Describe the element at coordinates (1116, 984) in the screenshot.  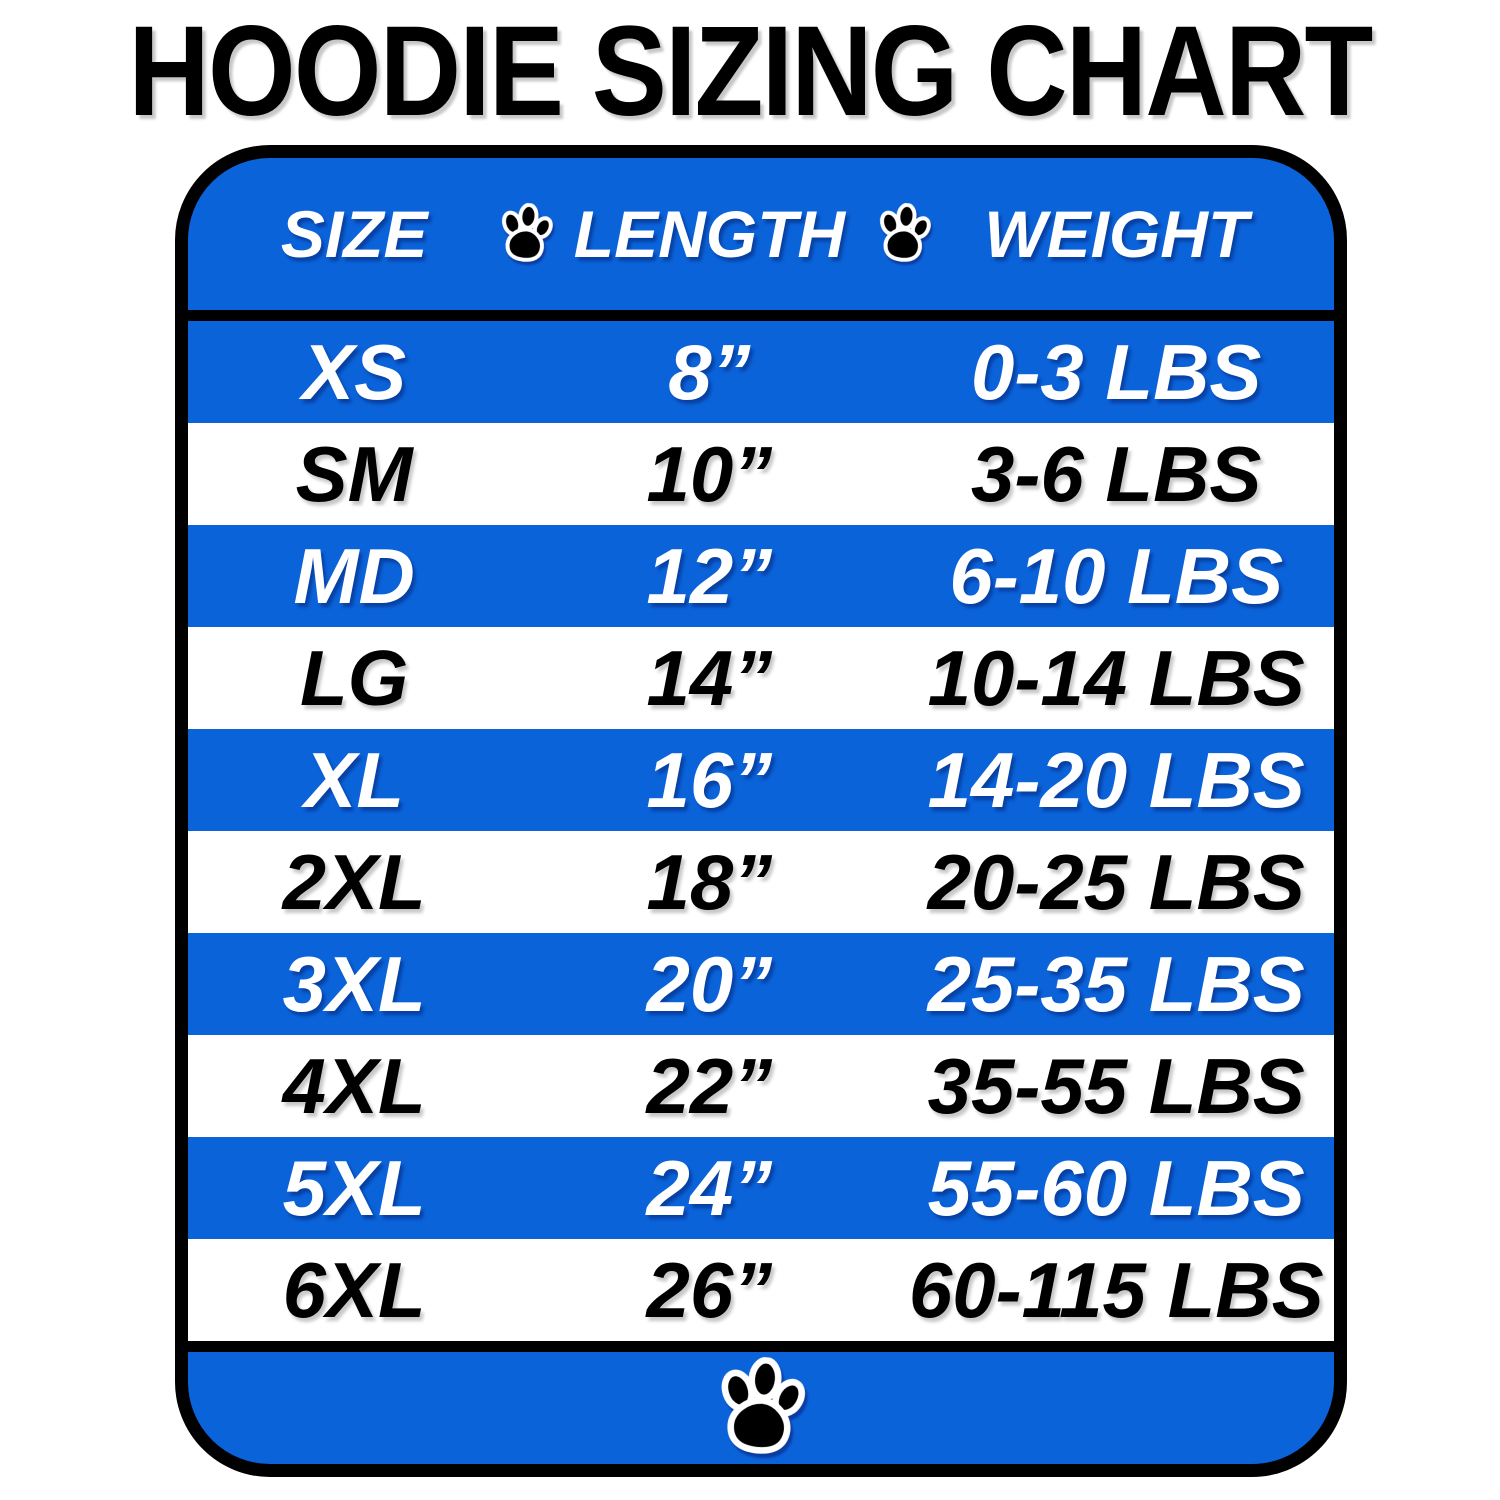
I see `weight-cell: 25-35 LBS` at that location.